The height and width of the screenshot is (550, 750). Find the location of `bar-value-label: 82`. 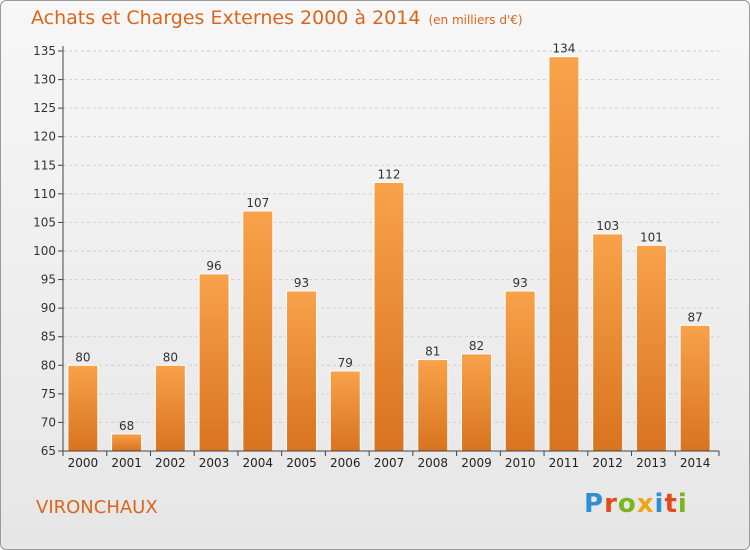

bar-value-label: 82 is located at coordinates (476, 346).